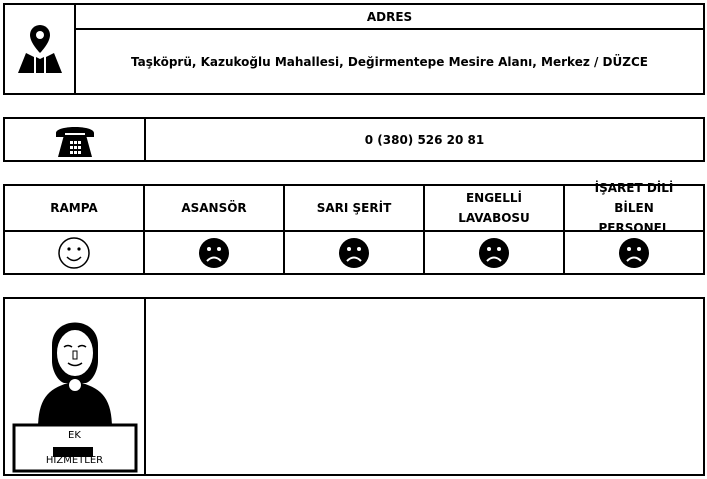  I want to click on extra-services-label-bottom: HİZMETLER, so click(74, 460).